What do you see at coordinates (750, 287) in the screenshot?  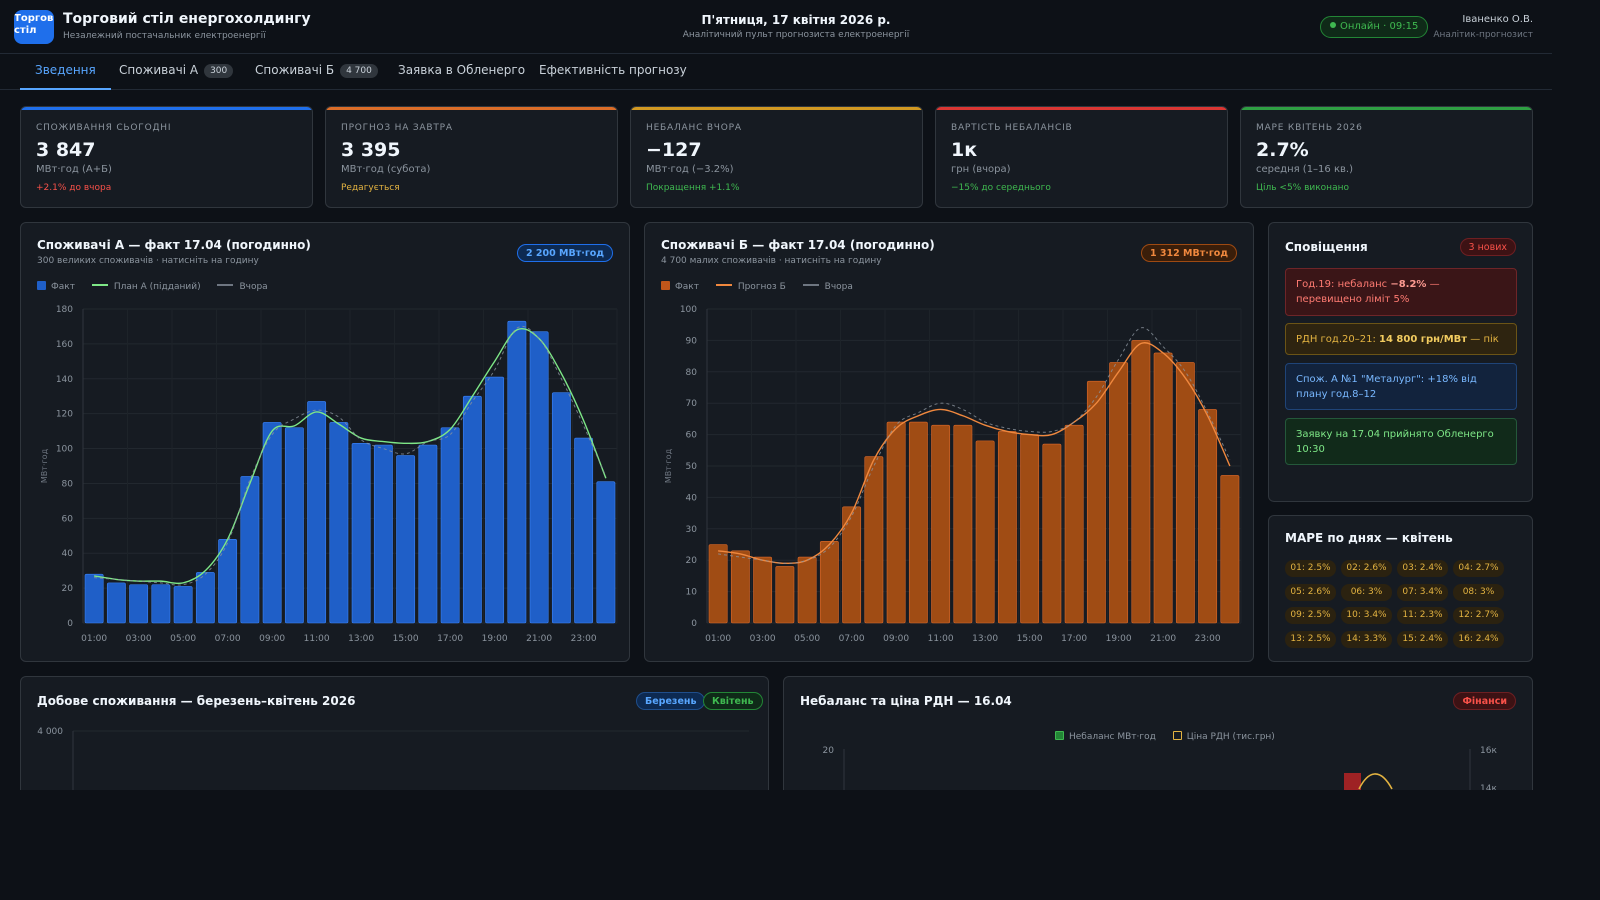 I see `legend-item-forecast: Прогноз Б` at bounding box center [750, 287].